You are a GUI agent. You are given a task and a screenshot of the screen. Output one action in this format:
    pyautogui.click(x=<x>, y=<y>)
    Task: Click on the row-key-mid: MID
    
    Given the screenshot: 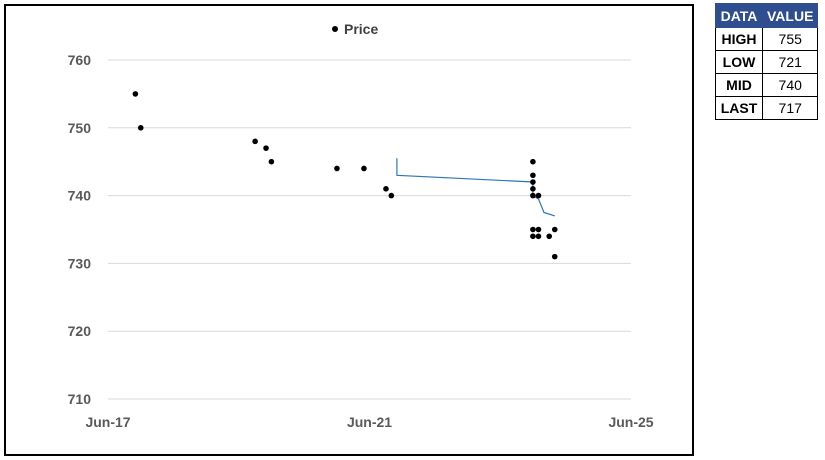 What is the action you would take?
    pyautogui.click(x=739, y=85)
    